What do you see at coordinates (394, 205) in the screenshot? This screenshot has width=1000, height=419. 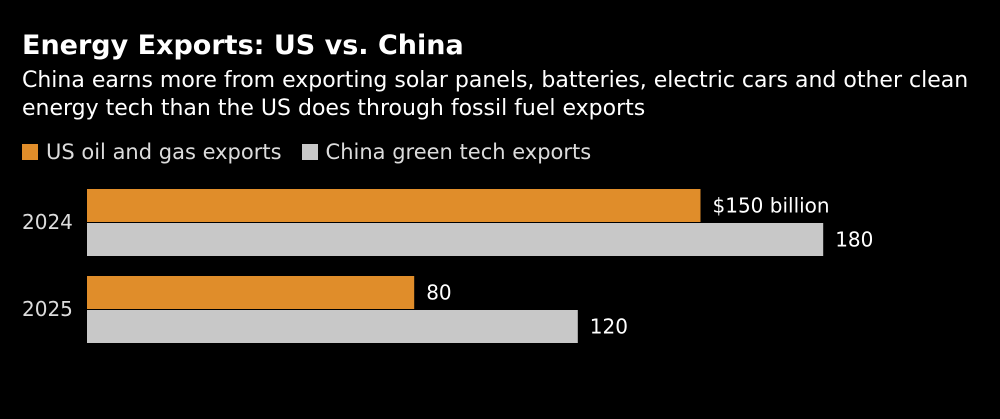 I see `bar-us-2024` at bounding box center [394, 205].